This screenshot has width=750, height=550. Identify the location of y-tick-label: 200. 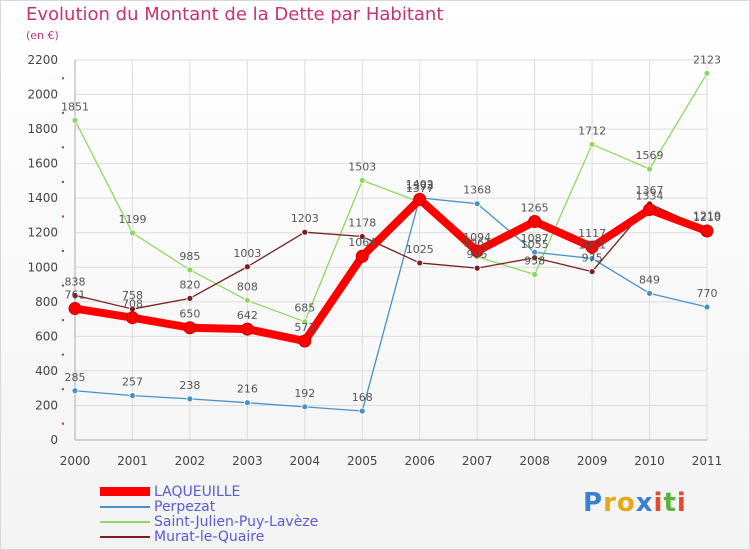
(46, 405).